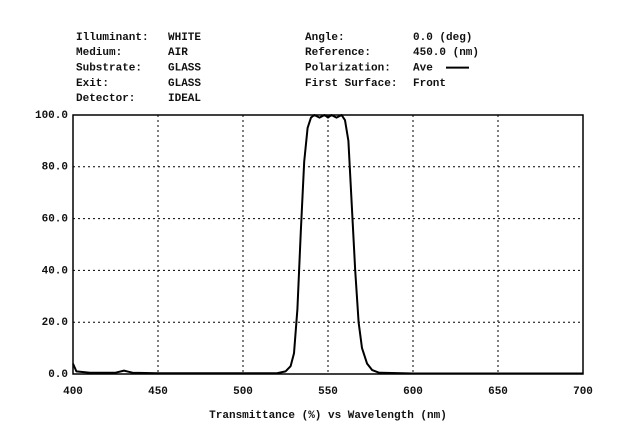  Describe the element at coordinates (55, 220) in the screenshot. I see `y-tick-label: 60.0` at that location.